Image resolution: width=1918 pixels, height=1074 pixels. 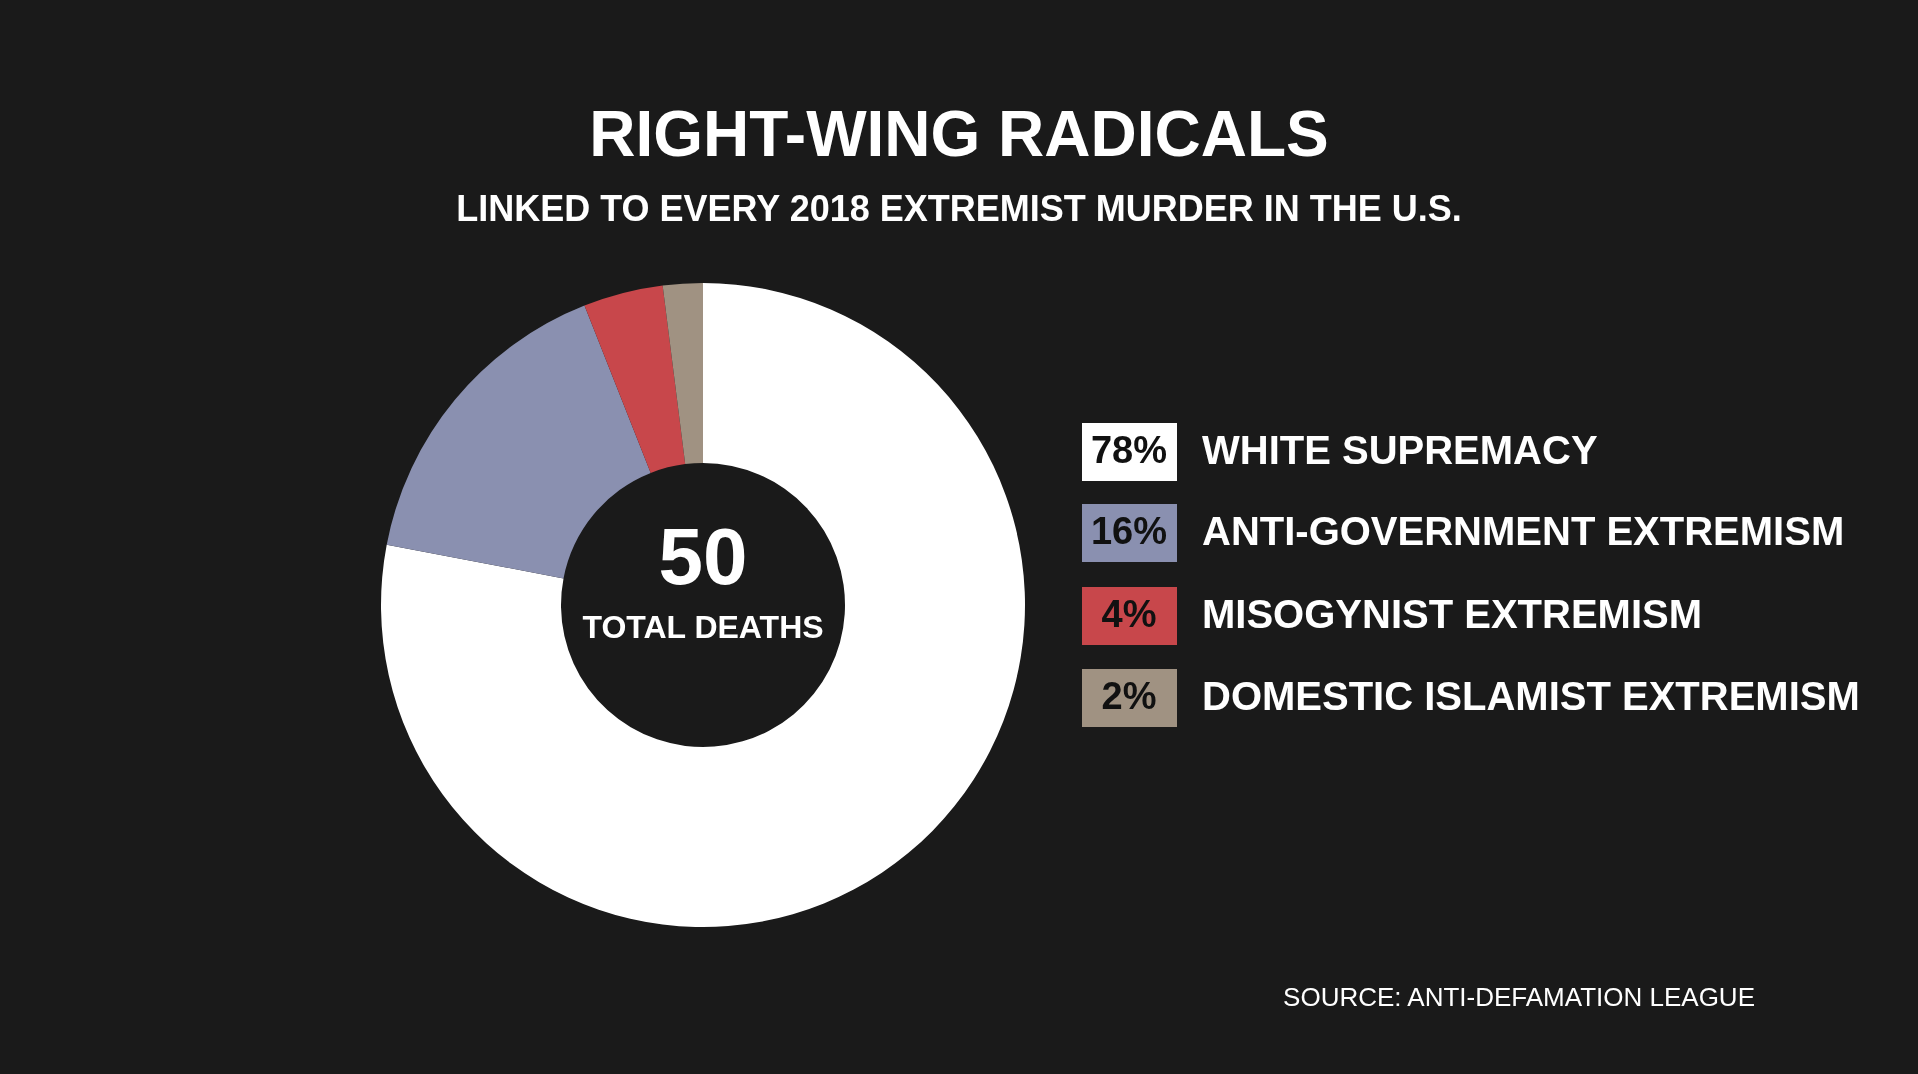 I want to click on legend-label: WHITE SUPREMACY, so click(x=1400, y=450).